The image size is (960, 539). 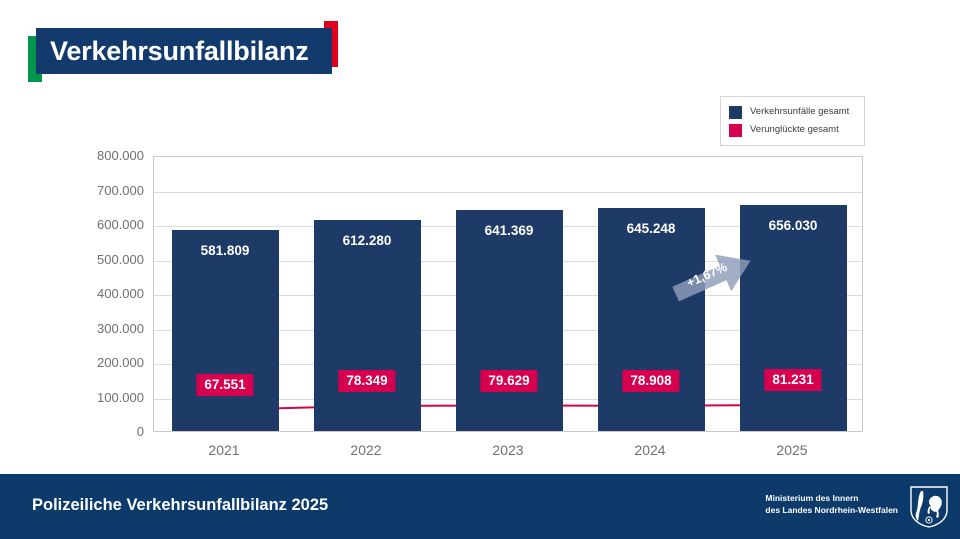 What do you see at coordinates (508, 192) in the screenshot?
I see `gridline` at bounding box center [508, 192].